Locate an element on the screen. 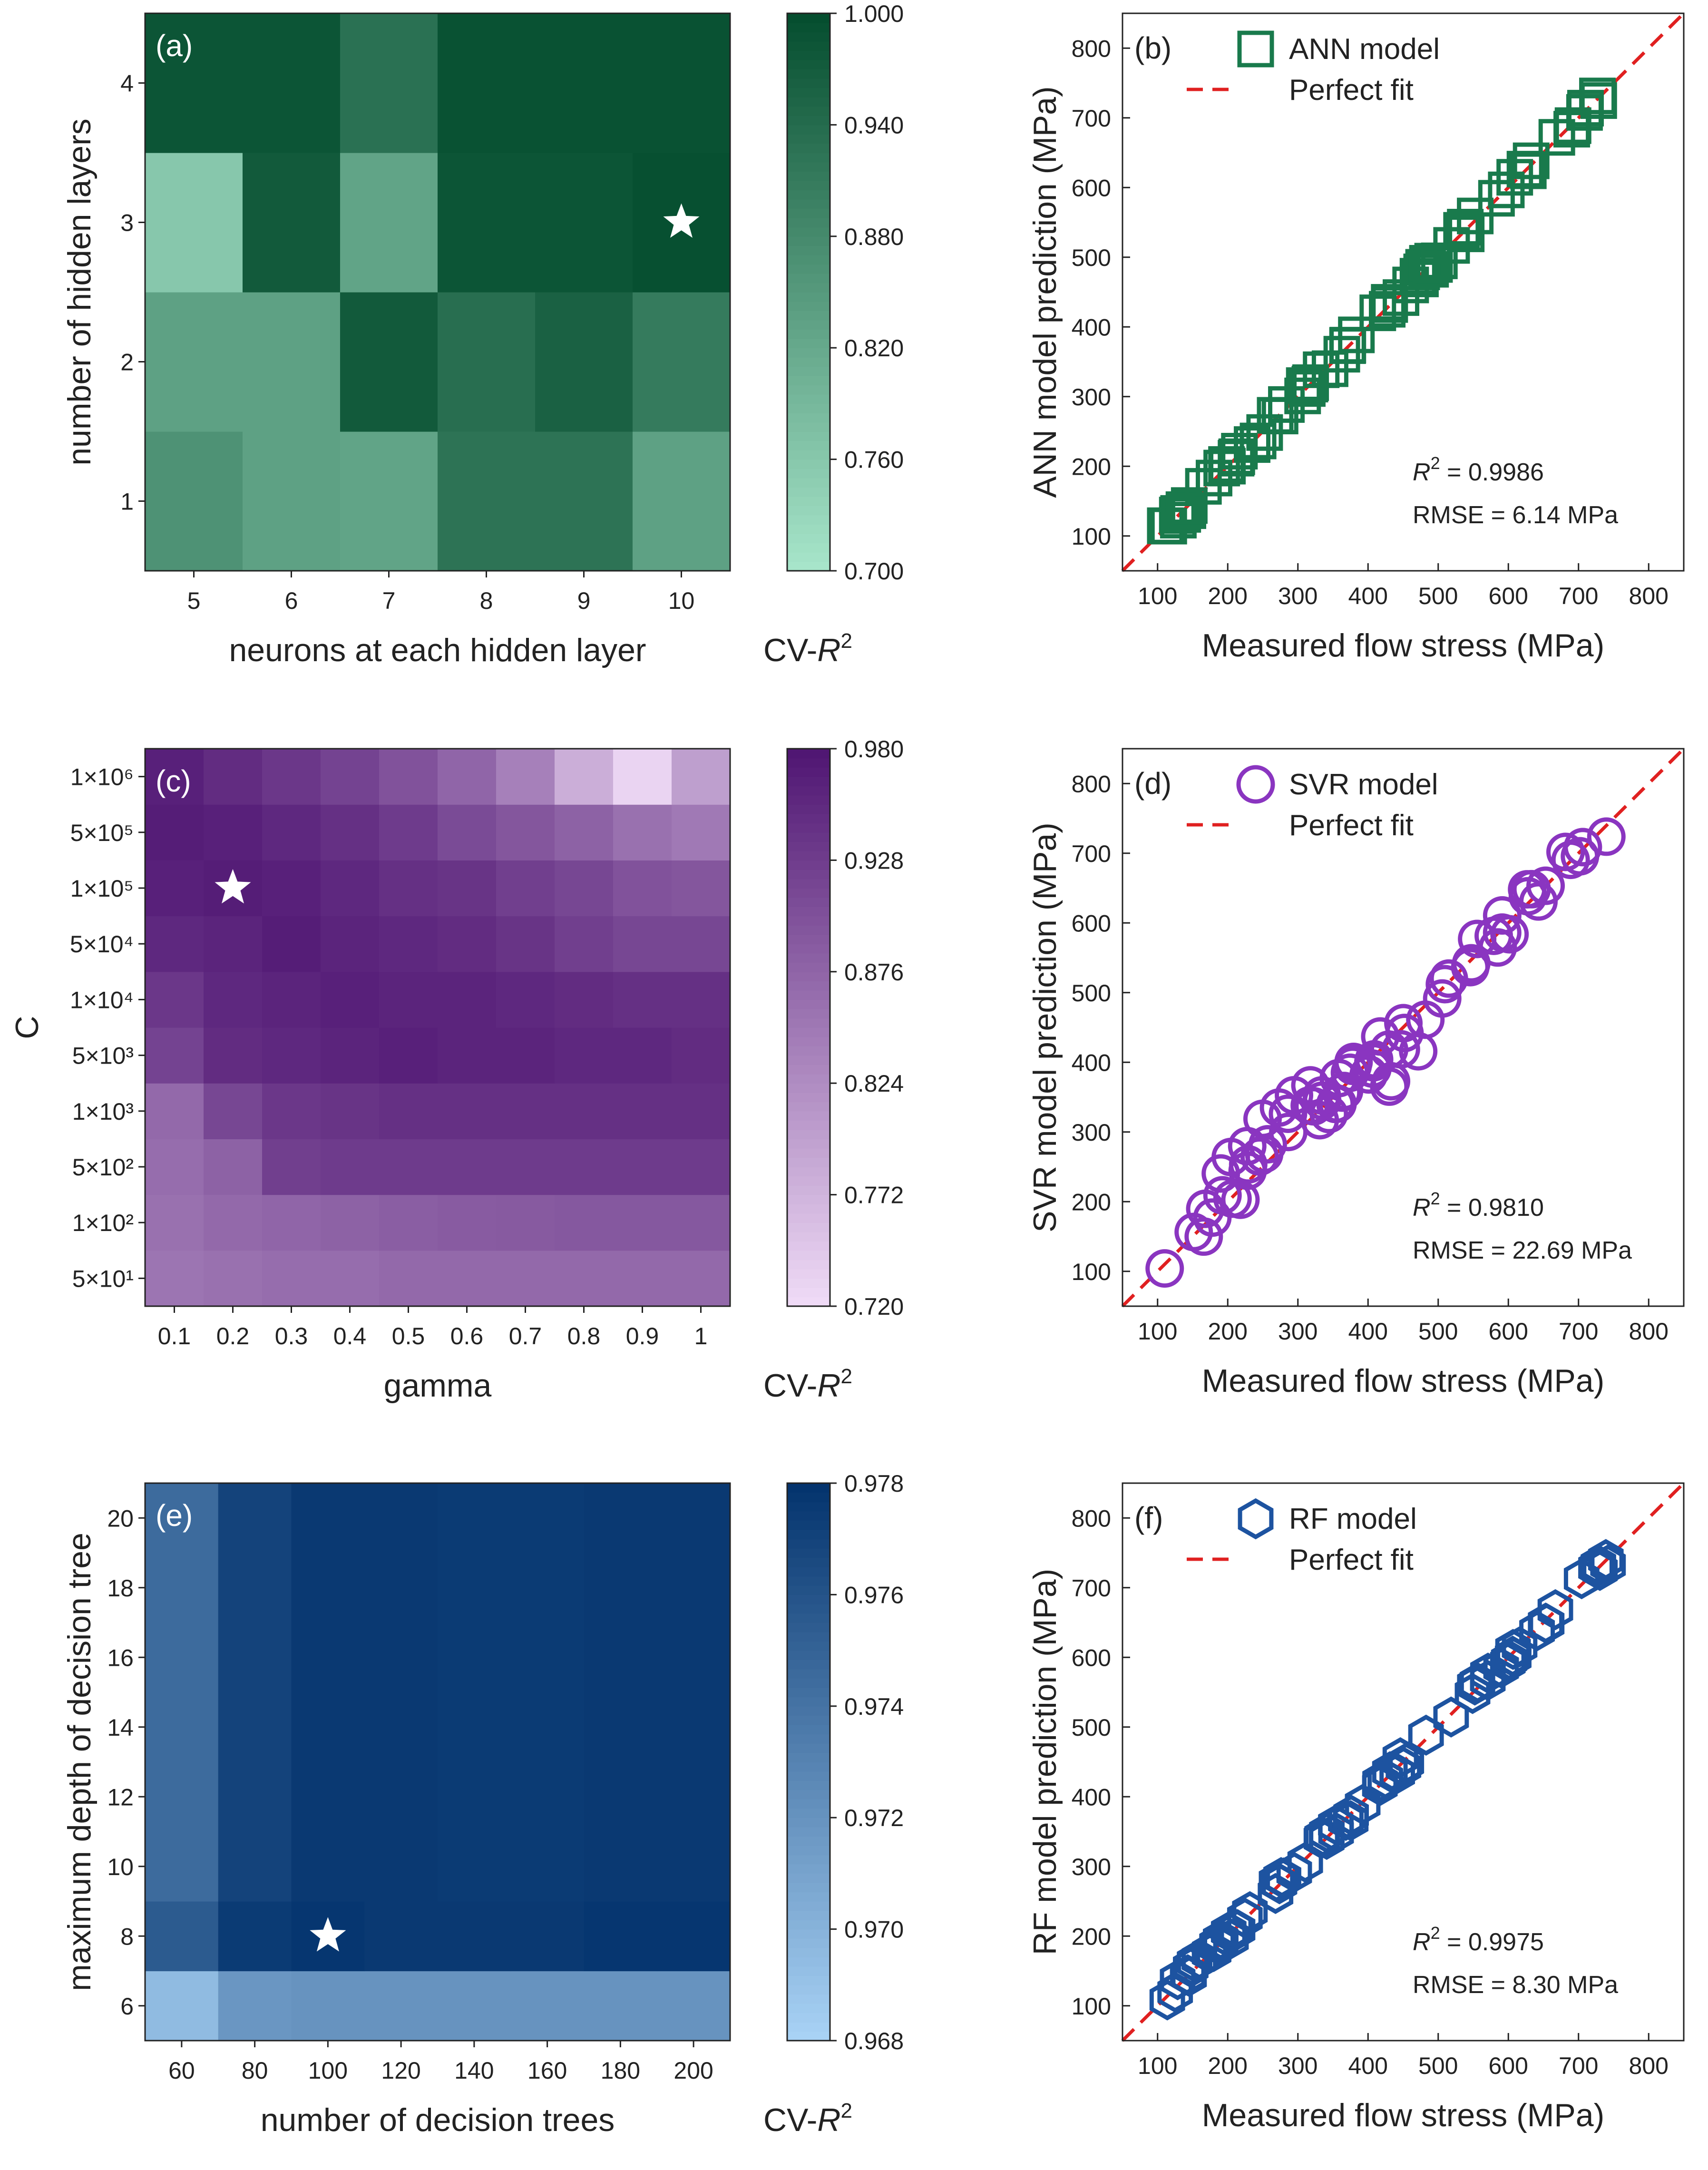 Image resolution: width=1708 pixels, height=2170 pixels. y-tick-label: 1×10⁵ is located at coordinates (102, 888).